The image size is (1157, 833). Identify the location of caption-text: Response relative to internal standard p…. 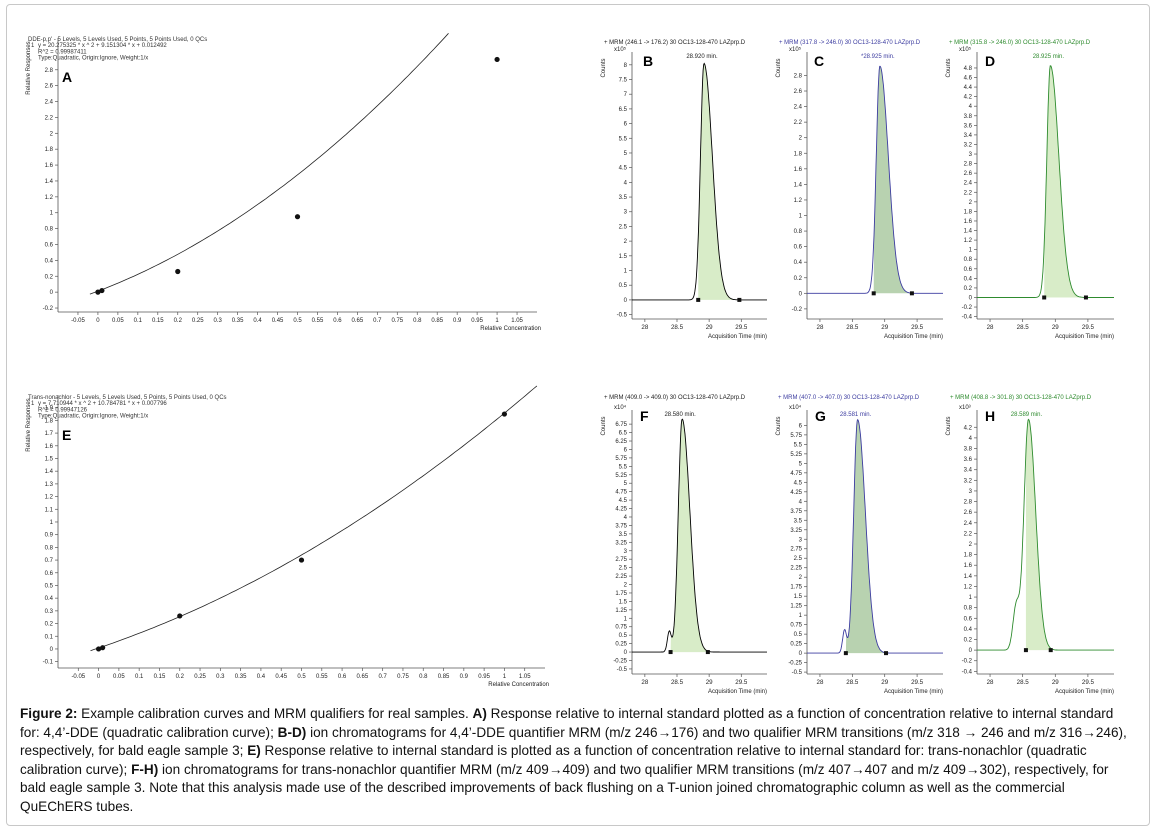
(567, 723).